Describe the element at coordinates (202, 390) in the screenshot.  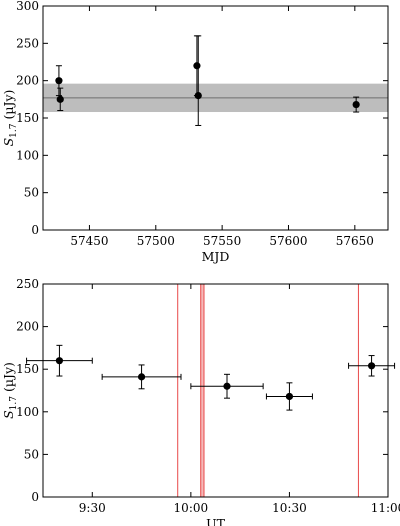
I see `shaded-interval` at that location.